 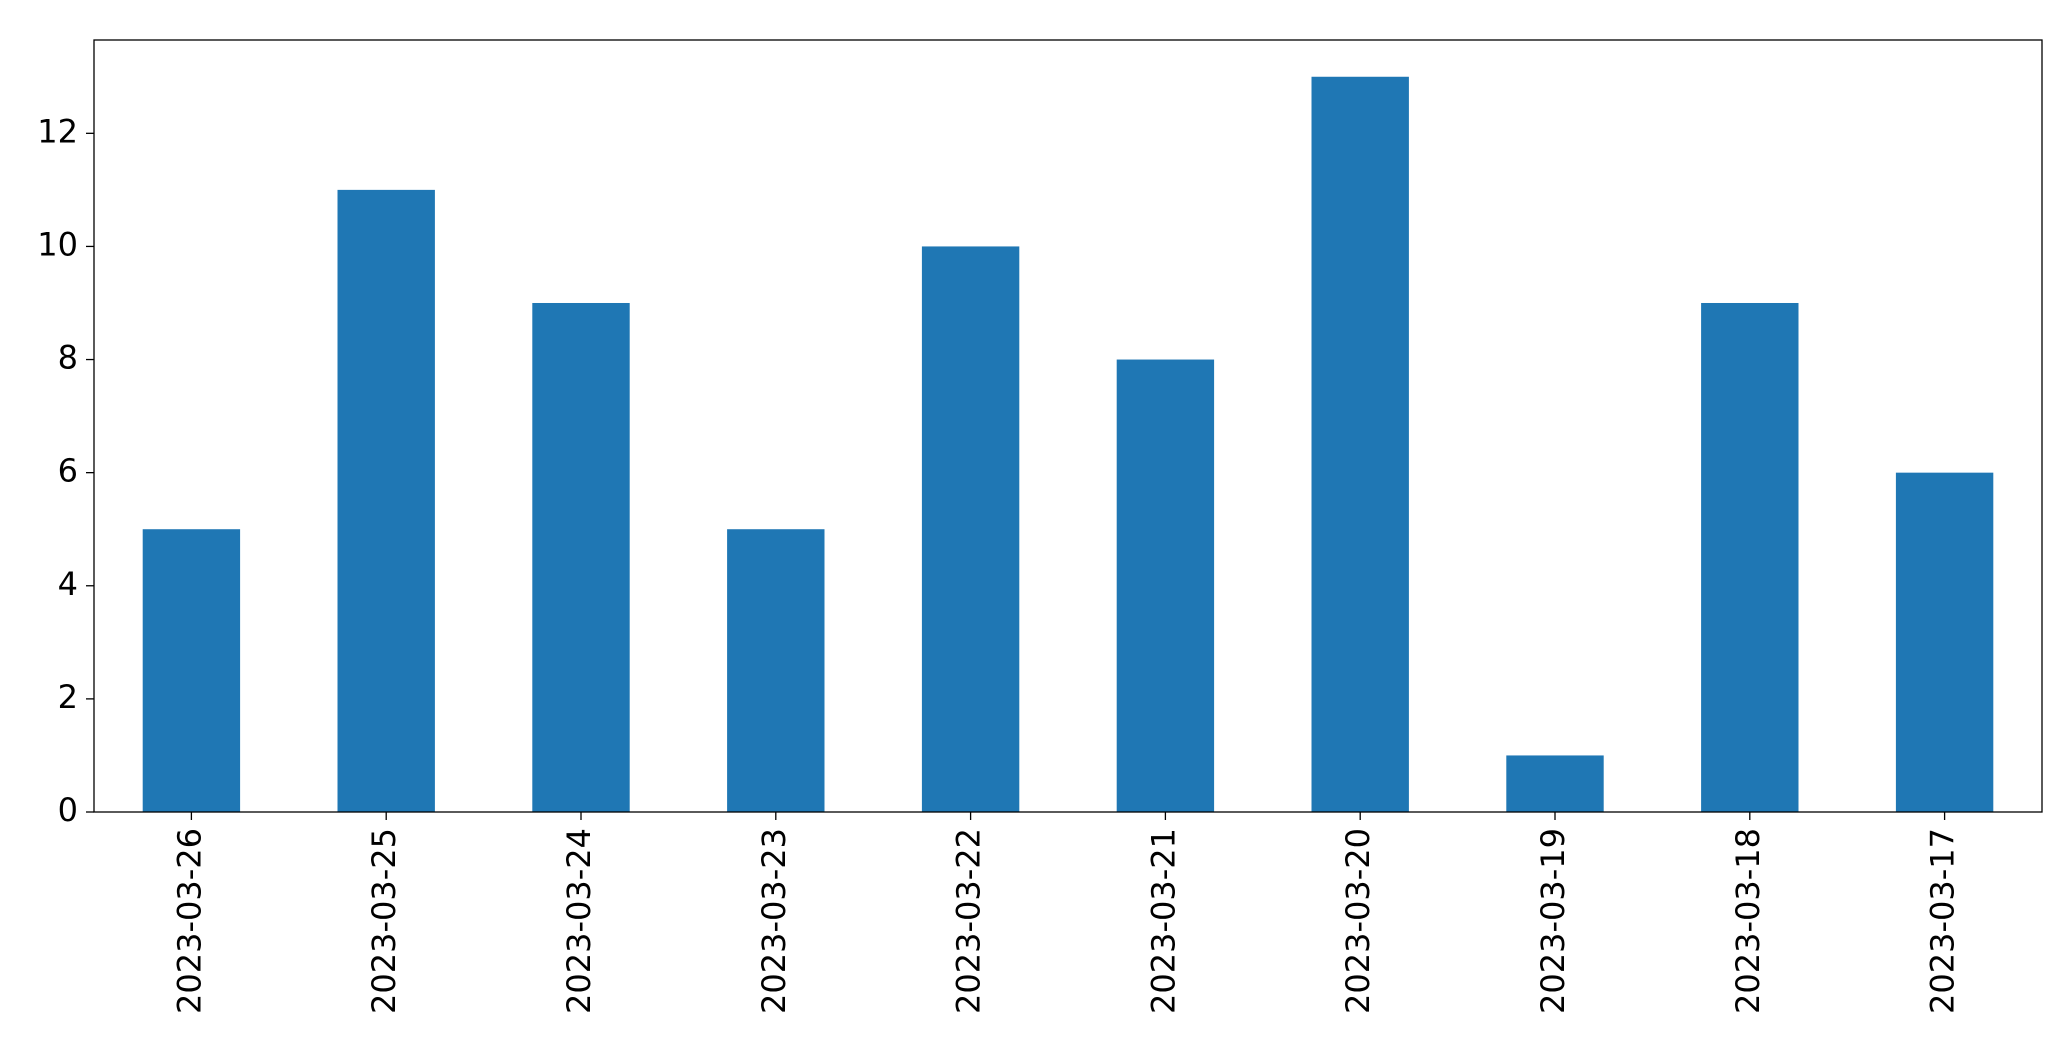 What do you see at coordinates (68, 471) in the screenshot?
I see `y-tick-label: 6` at bounding box center [68, 471].